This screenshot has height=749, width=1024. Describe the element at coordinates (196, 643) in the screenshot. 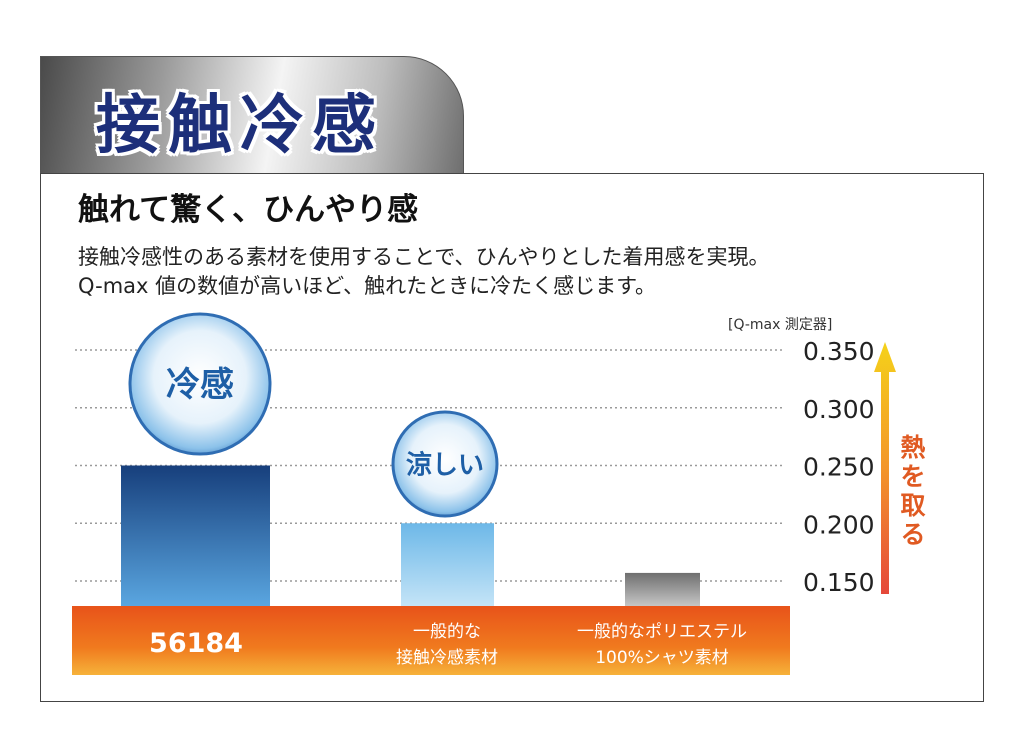

I see `category-label: 56184` at that location.